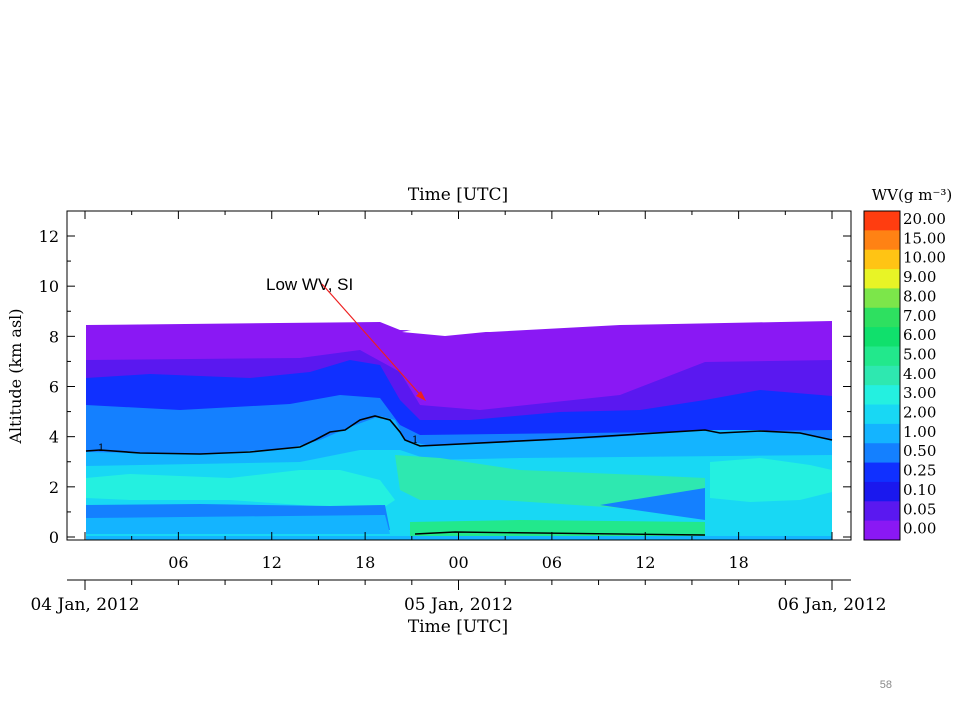 Image resolution: width=960 pixels, height=720 pixels. Describe the element at coordinates (831, 605) in the screenshot. I see `date-label: 06 Jan, 2012` at that location.